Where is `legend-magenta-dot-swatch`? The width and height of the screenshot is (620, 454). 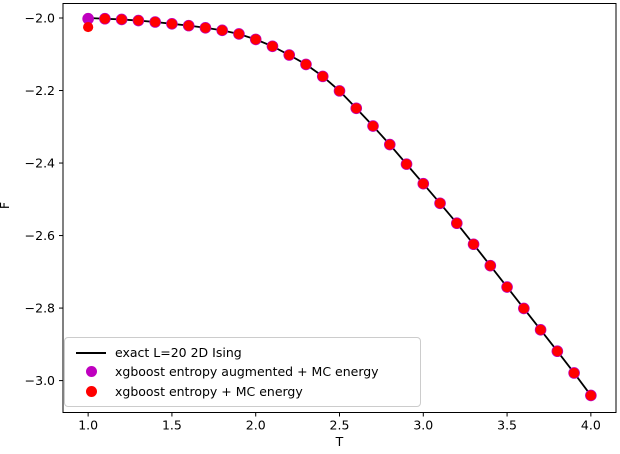
legend-magenta-dot-swatch is located at coordinates (91, 372).